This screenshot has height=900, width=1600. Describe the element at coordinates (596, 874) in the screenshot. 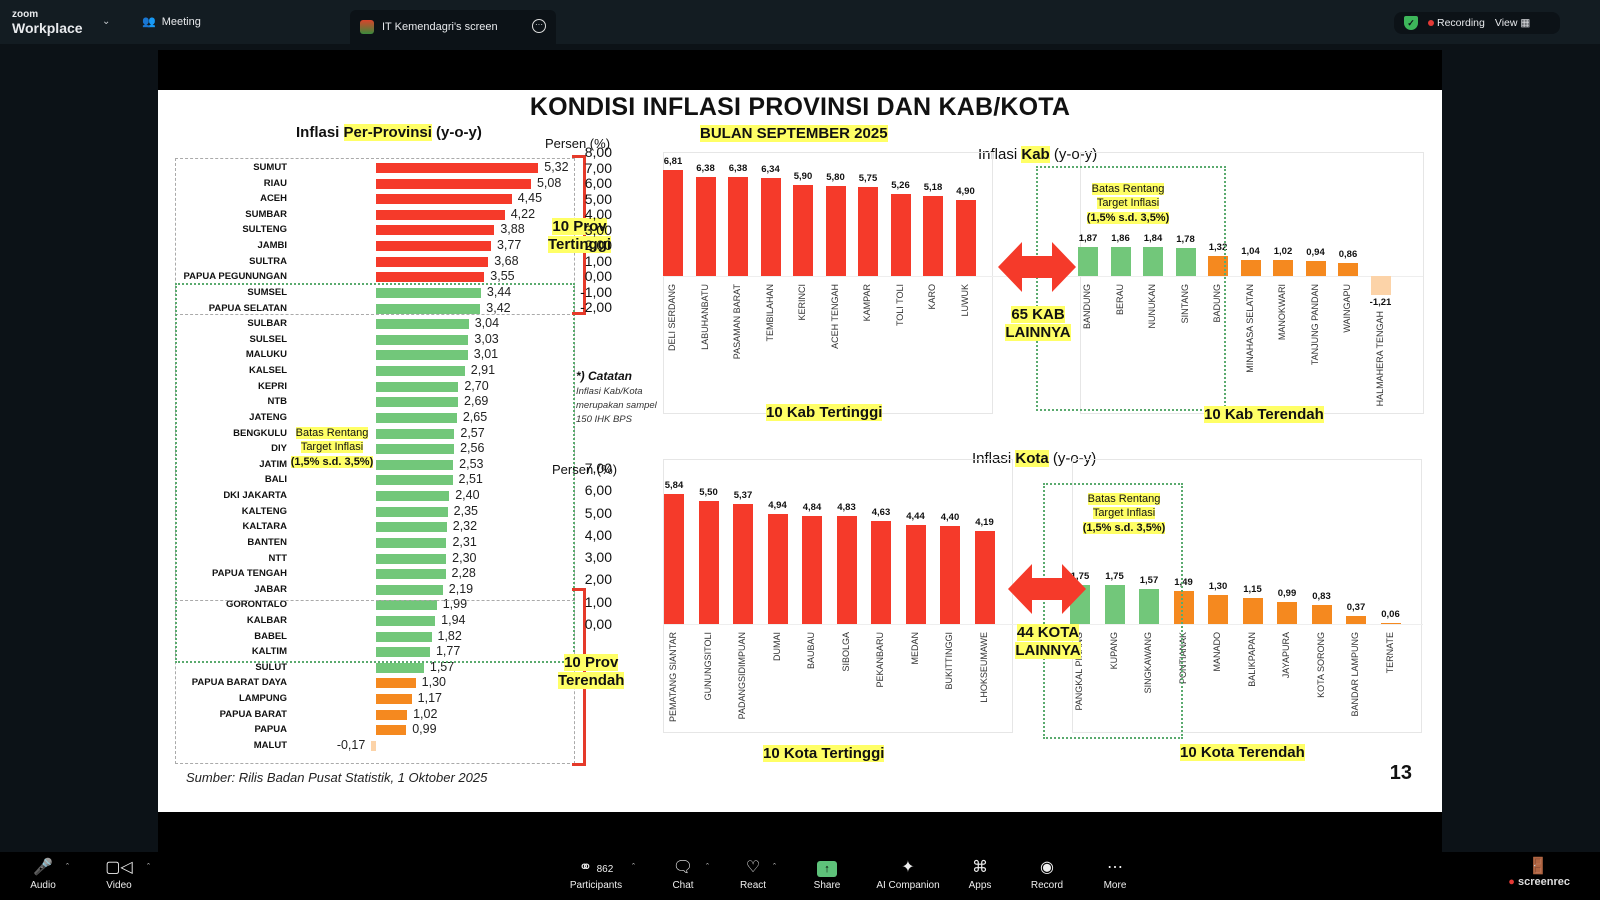

I see `participants-button: ⚭ 862 Participants` at that location.